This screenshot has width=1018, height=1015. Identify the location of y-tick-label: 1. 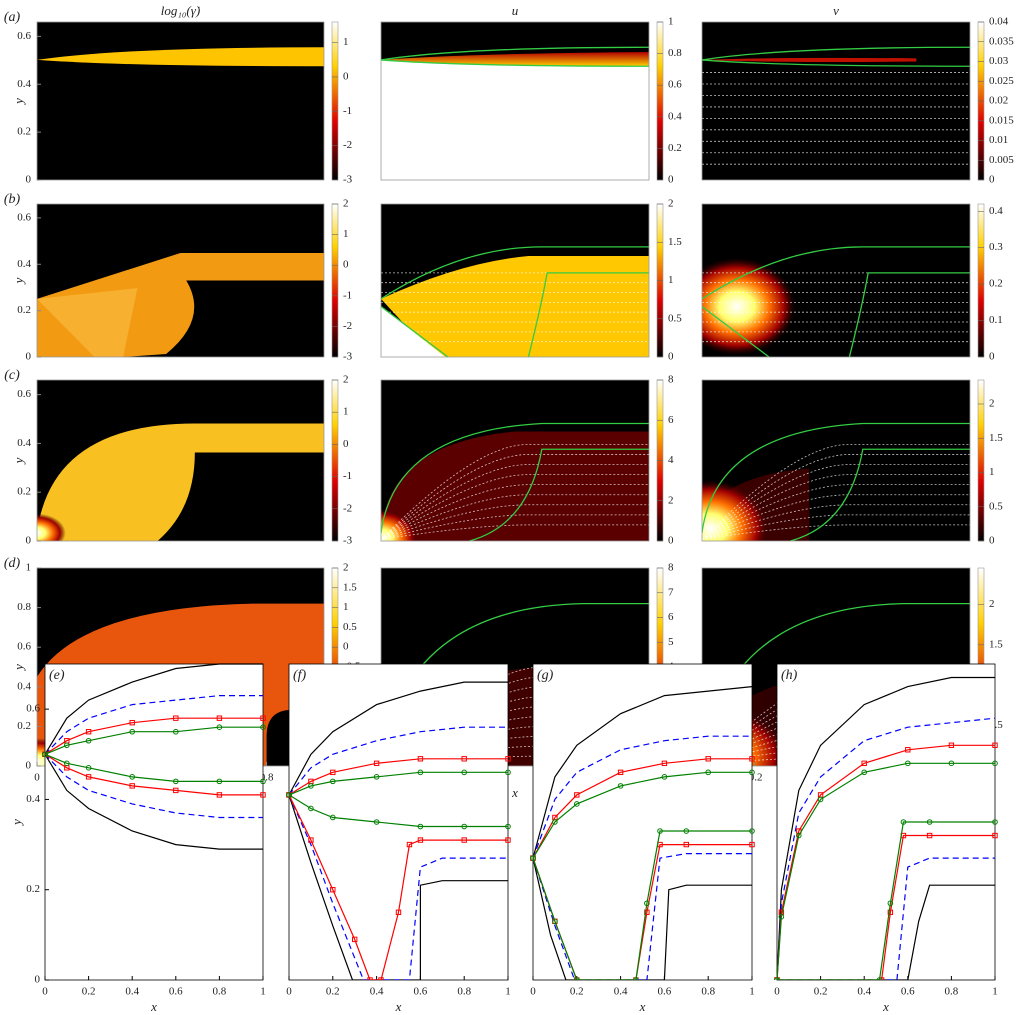
(29, 568).